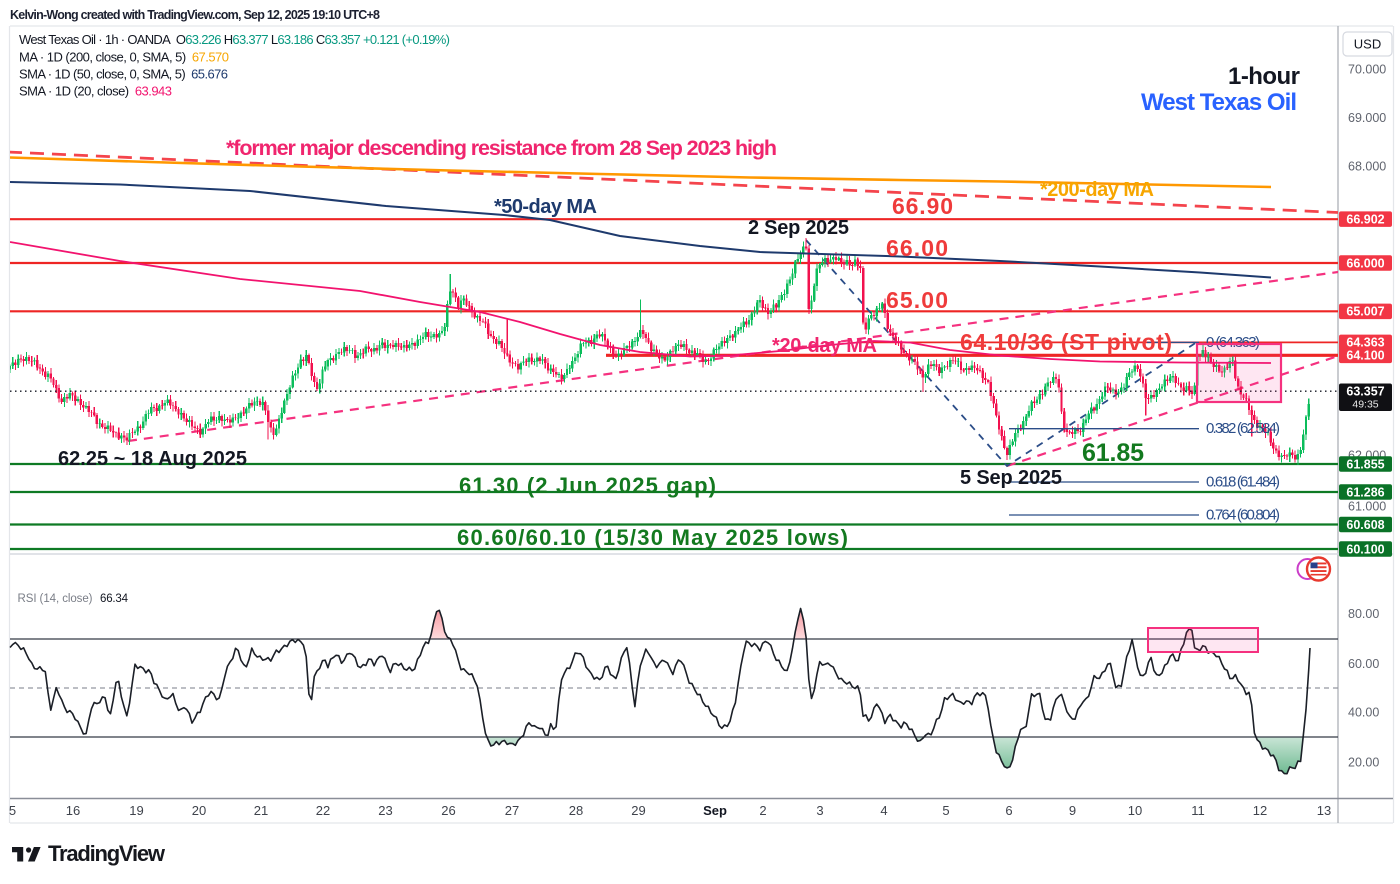  I want to click on svg-text: 61.286, so click(1365, 492).